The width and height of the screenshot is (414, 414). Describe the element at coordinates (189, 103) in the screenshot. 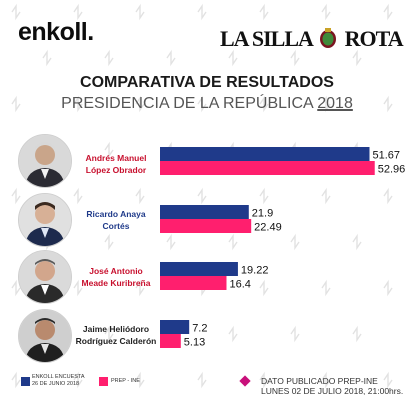

I see `subtitle-text: PRESIDENCIA DE LA REPÚBLICA` at that location.